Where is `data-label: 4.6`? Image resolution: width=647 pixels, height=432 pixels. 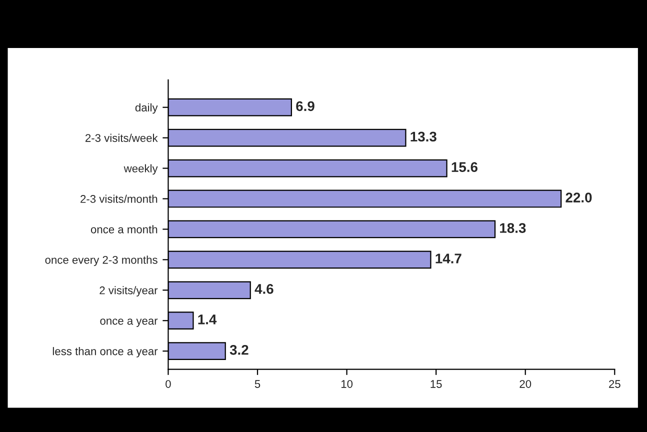 data-label: 4.6 is located at coordinates (264, 289).